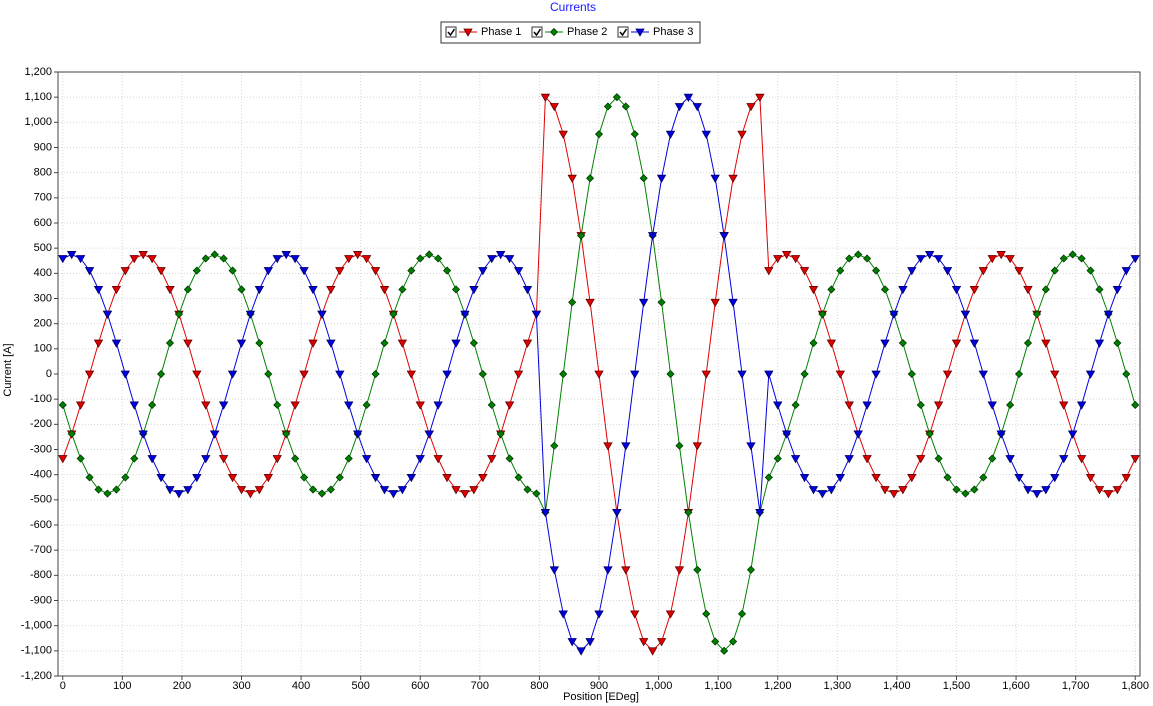 Image resolution: width=1153 pixels, height=706 pixels. Describe the element at coordinates (63, 686) in the screenshot. I see `x-tick-label: 0` at that location.